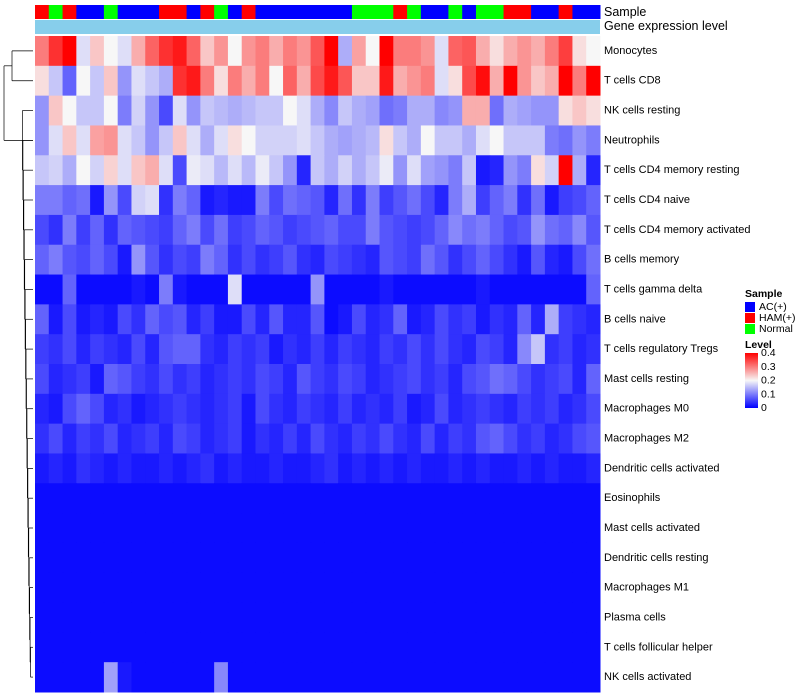 This screenshot has width=800, height=700. What do you see at coordinates (658, 647) in the screenshot?
I see `row-label: T cells follicular helper` at bounding box center [658, 647].